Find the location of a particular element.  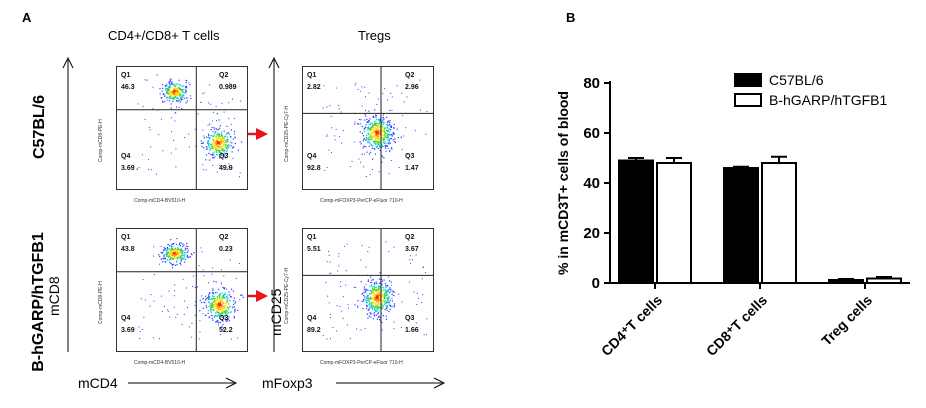

legend-label: C57BL/6 is located at coordinates (796, 80).